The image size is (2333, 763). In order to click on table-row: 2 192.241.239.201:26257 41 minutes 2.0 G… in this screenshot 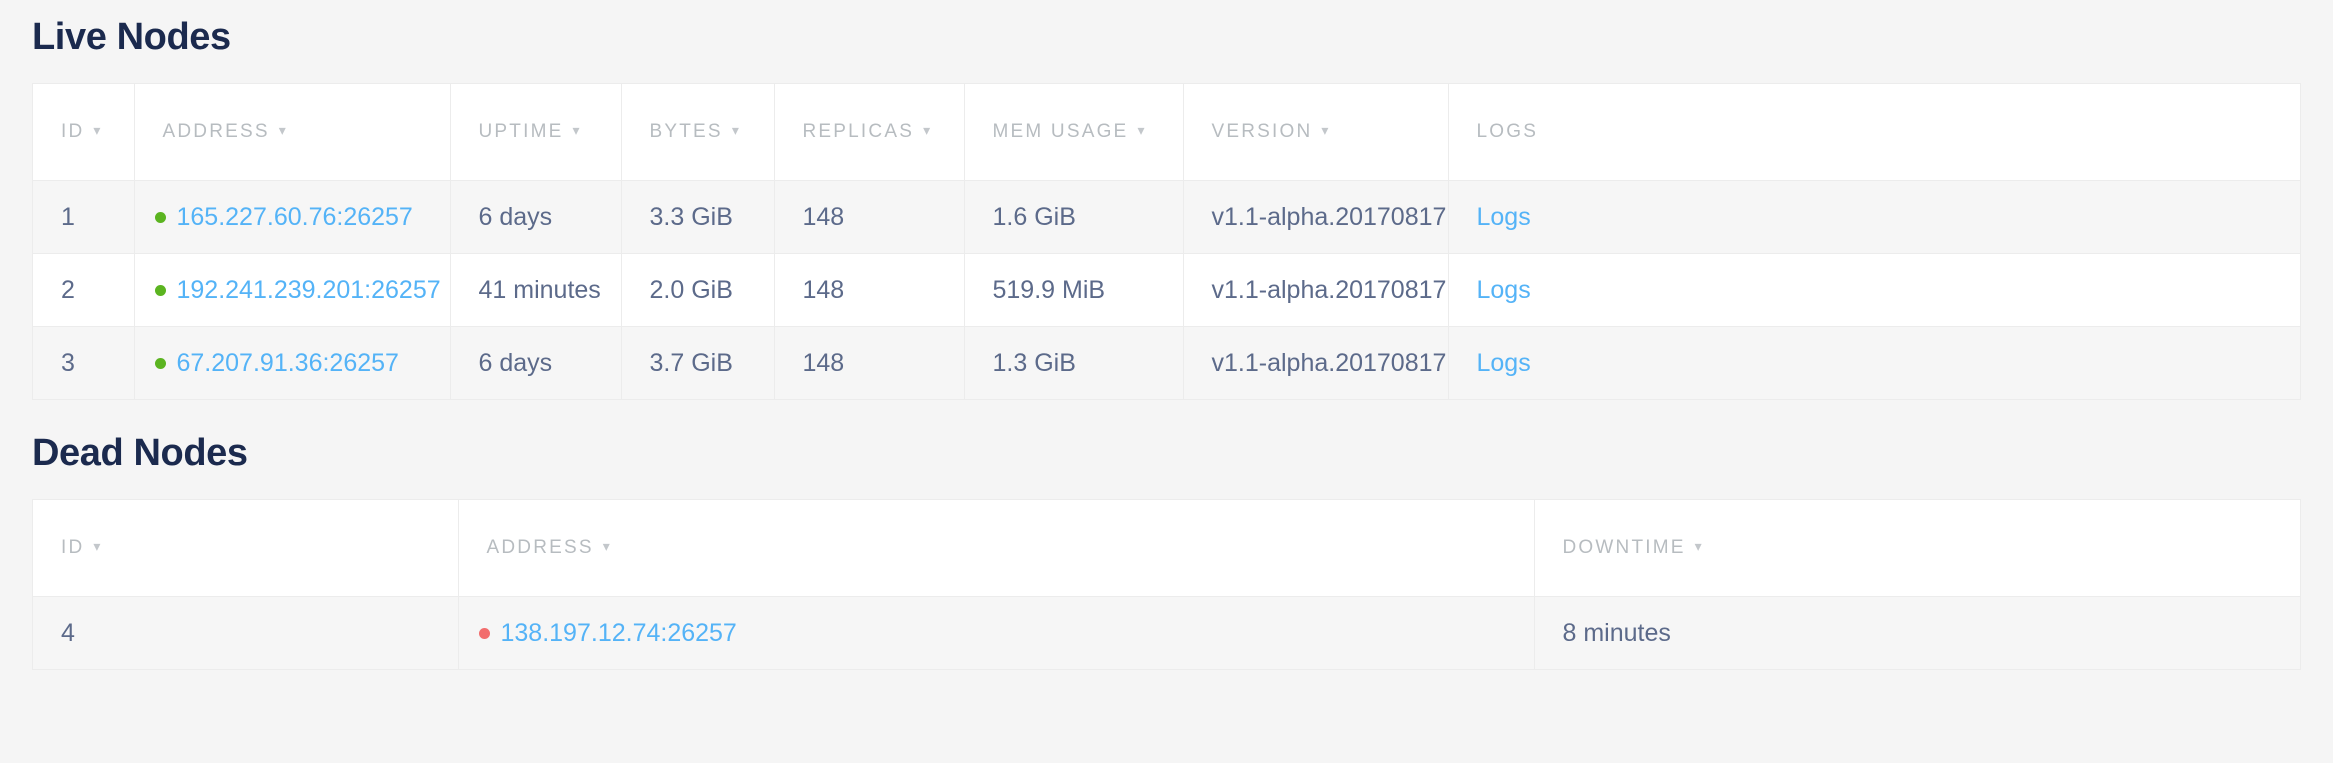, I will do `click(1166, 290)`.